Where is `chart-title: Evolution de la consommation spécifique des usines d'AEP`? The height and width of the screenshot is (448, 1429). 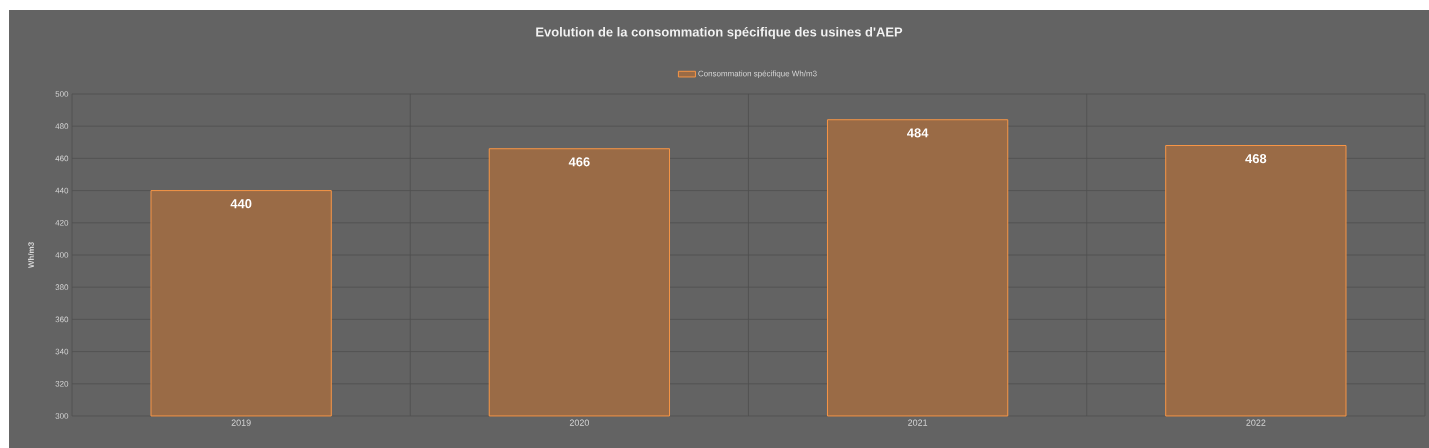 chart-title: Evolution de la consommation spécifique des usines d'AEP is located at coordinates (719, 33).